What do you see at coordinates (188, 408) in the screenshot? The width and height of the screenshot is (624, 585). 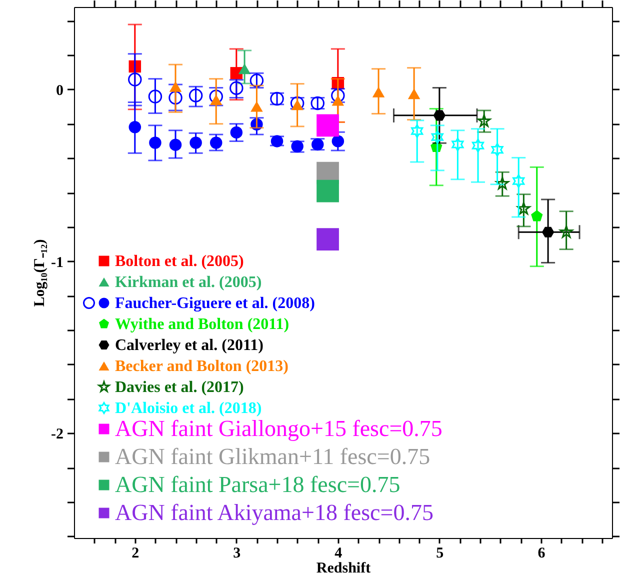 I see `legend-label: D'Aloisio et al. (2018)` at bounding box center [188, 408].